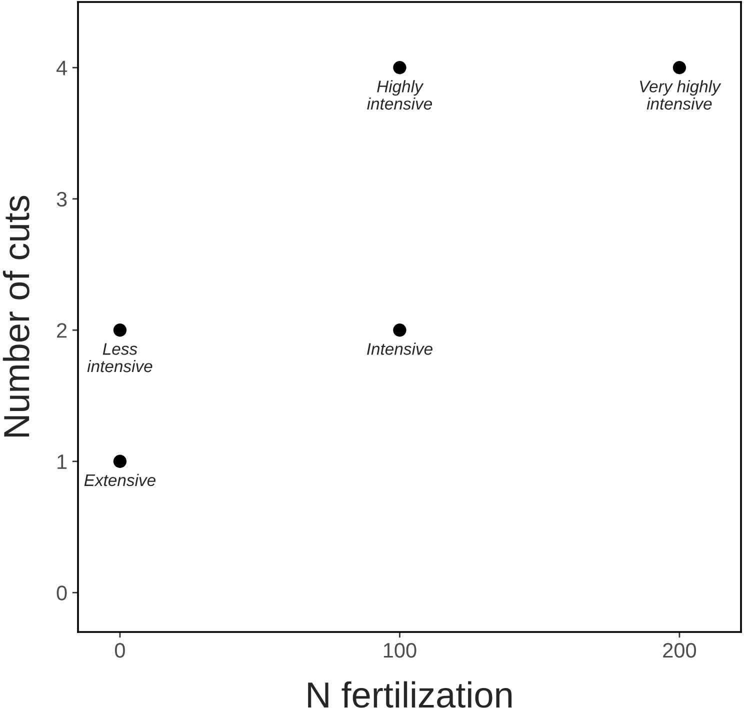 Image resolution: width=744 pixels, height=715 pixels. Describe the element at coordinates (62, 461) in the screenshot. I see `y-tick-label: 1` at that location.